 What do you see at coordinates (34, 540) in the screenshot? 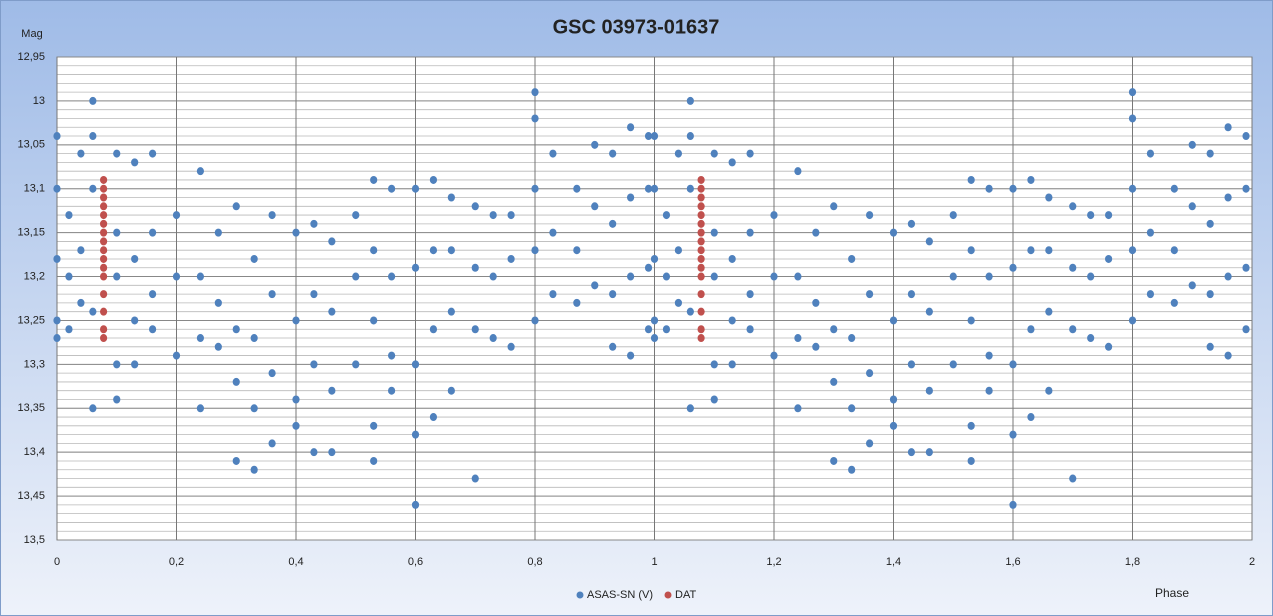
I see `y-tick-label: 13,5` at bounding box center [34, 540].